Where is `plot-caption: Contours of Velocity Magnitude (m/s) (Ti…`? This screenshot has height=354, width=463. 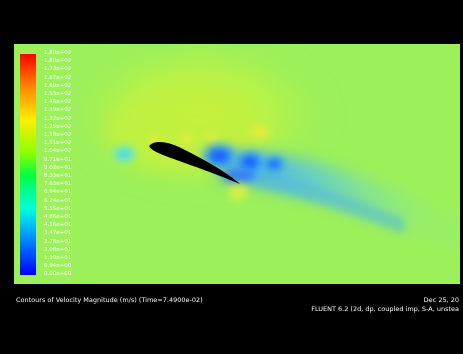
plot-caption: Contours of Velocity Magnitude (m/s) (Ti… is located at coordinates (109, 300).